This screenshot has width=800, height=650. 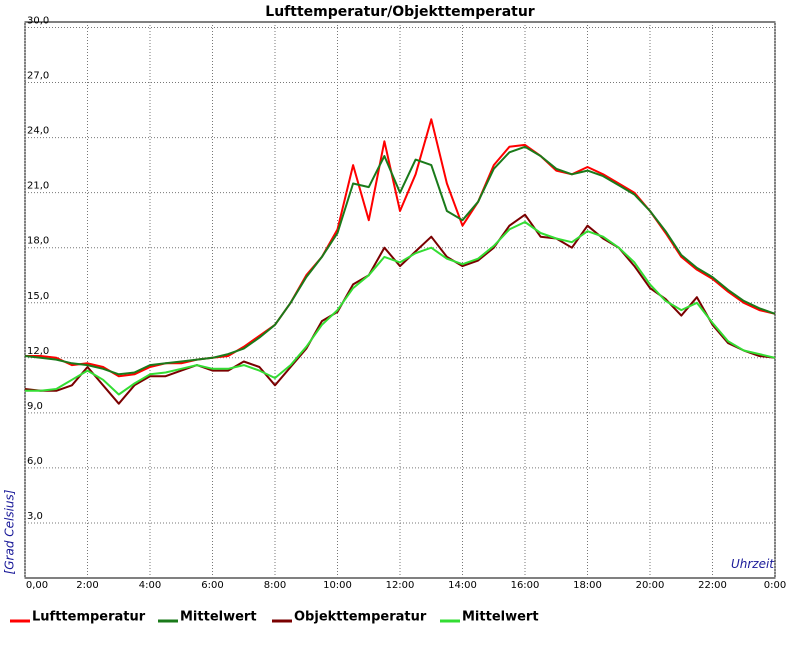 What do you see at coordinates (150, 585) in the screenshot?
I see `x-tick-label: 4:00` at bounding box center [150, 585].